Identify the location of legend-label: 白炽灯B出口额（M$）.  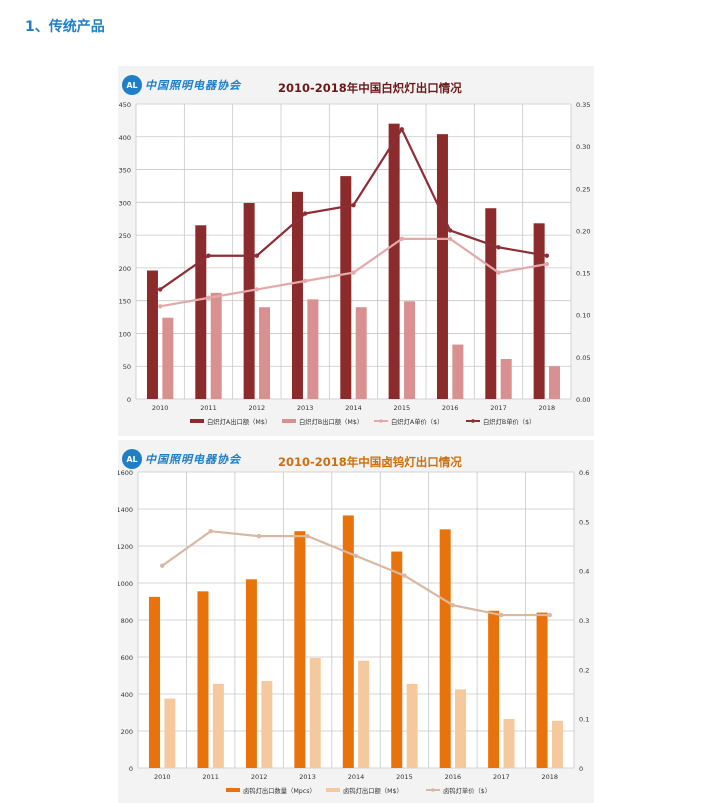
(331, 421).